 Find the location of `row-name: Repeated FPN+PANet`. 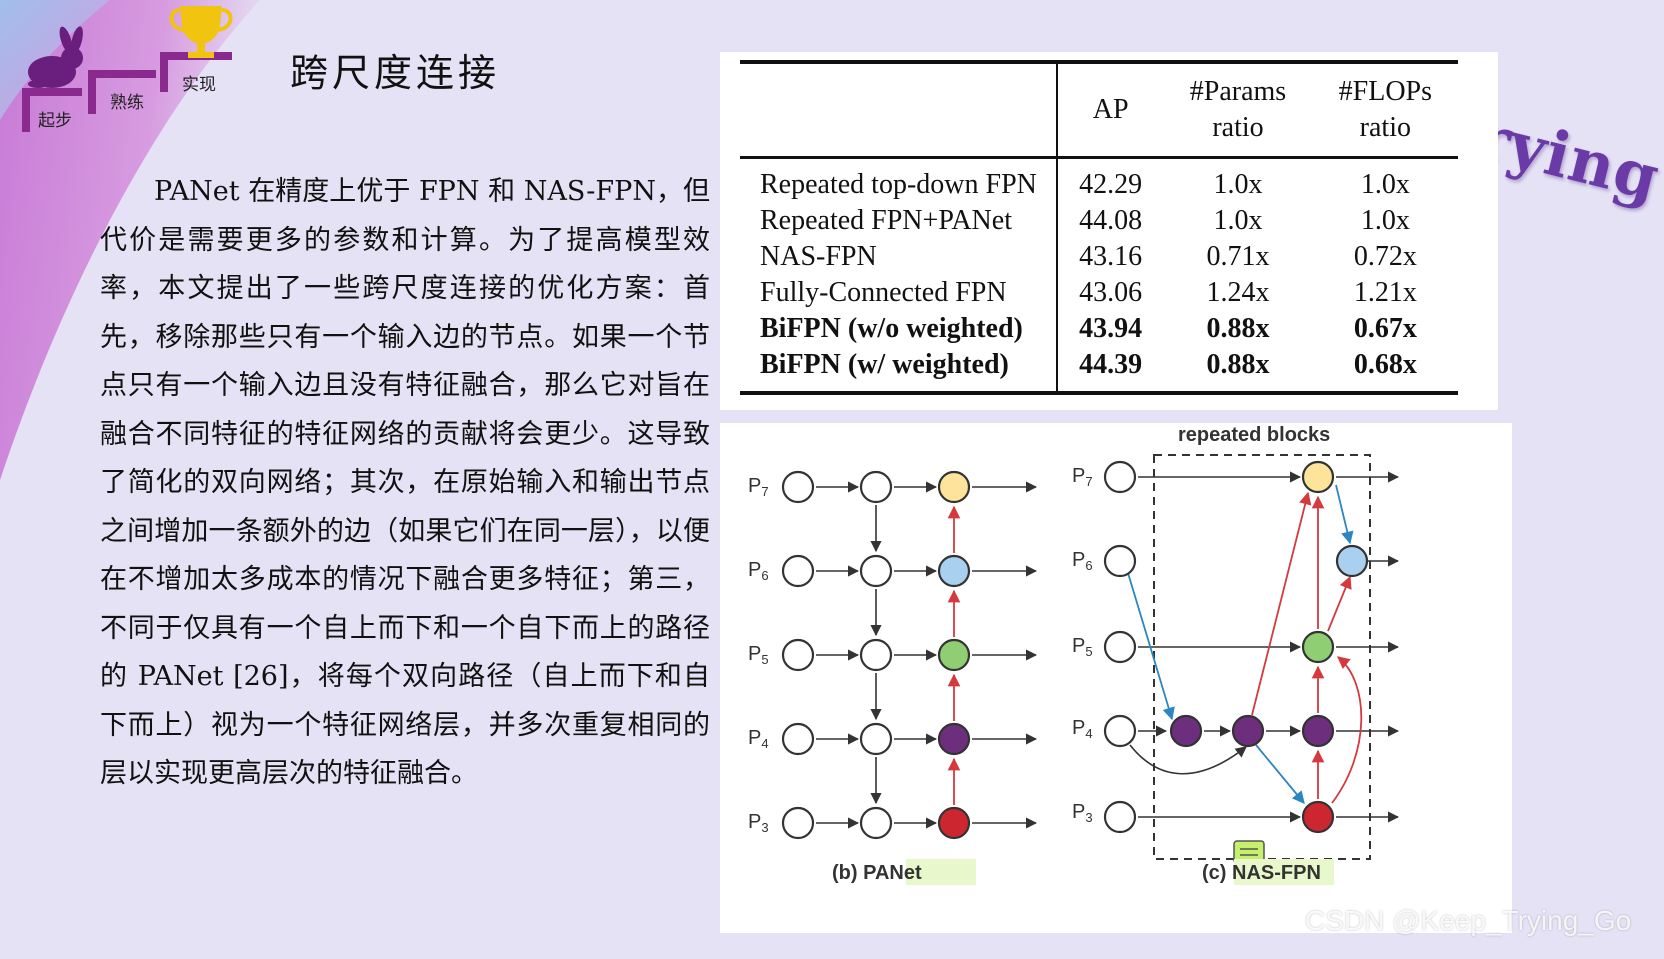

row-name: Repeated FPN+PANet is located at coordinates (899, 221).